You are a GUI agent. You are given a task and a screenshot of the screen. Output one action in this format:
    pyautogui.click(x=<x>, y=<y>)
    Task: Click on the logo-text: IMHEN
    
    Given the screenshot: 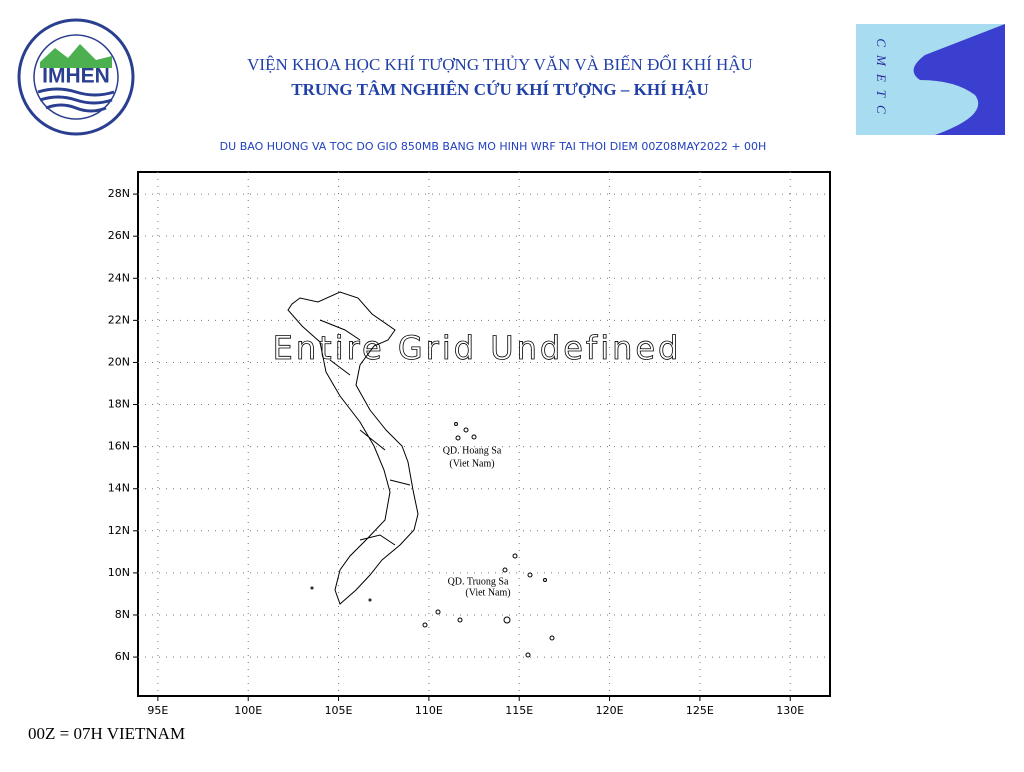 What is the action you would take?
    pyautogui.click(x=76, y=76)
    